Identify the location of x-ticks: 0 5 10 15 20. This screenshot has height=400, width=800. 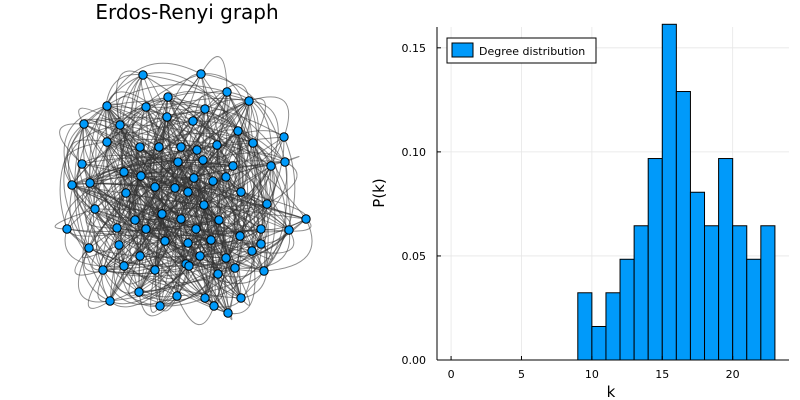
(594, 368).